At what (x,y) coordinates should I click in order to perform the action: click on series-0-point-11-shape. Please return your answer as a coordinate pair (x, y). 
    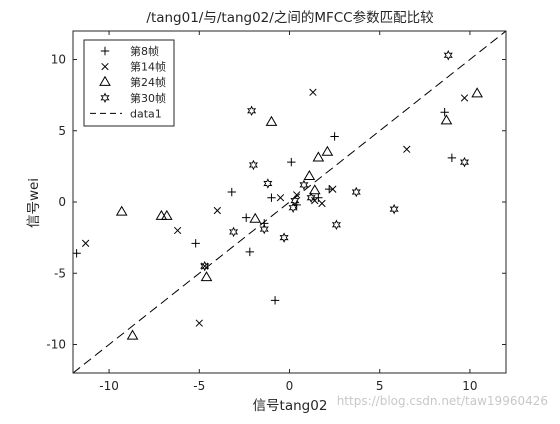
    Looking at the image, I should click on (329, 189).